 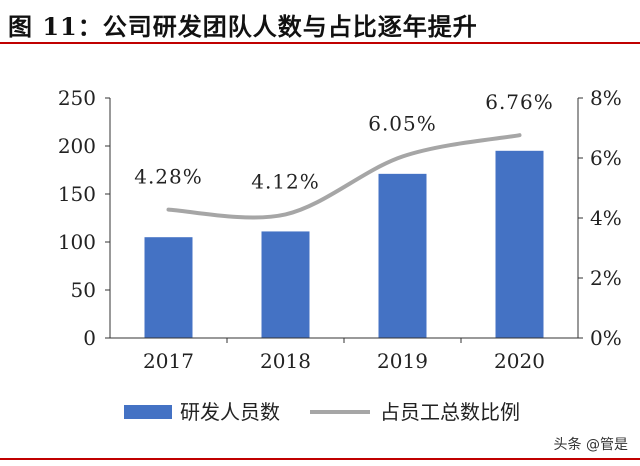 What do you see at coordinates (402, 361) in the screenshot?
I see `x-tick-label: 2019` at bounding box center [402, 361].